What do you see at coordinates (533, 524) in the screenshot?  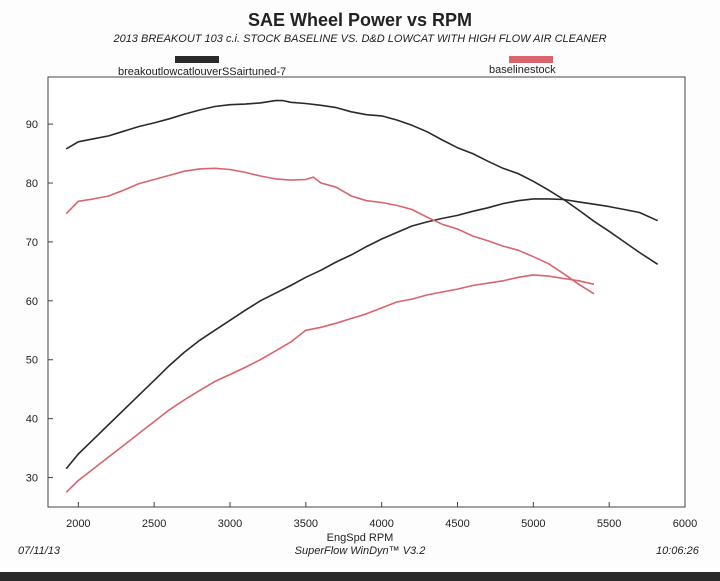 I see `x-tick-label: 5000` at bounding box center [533, 524].